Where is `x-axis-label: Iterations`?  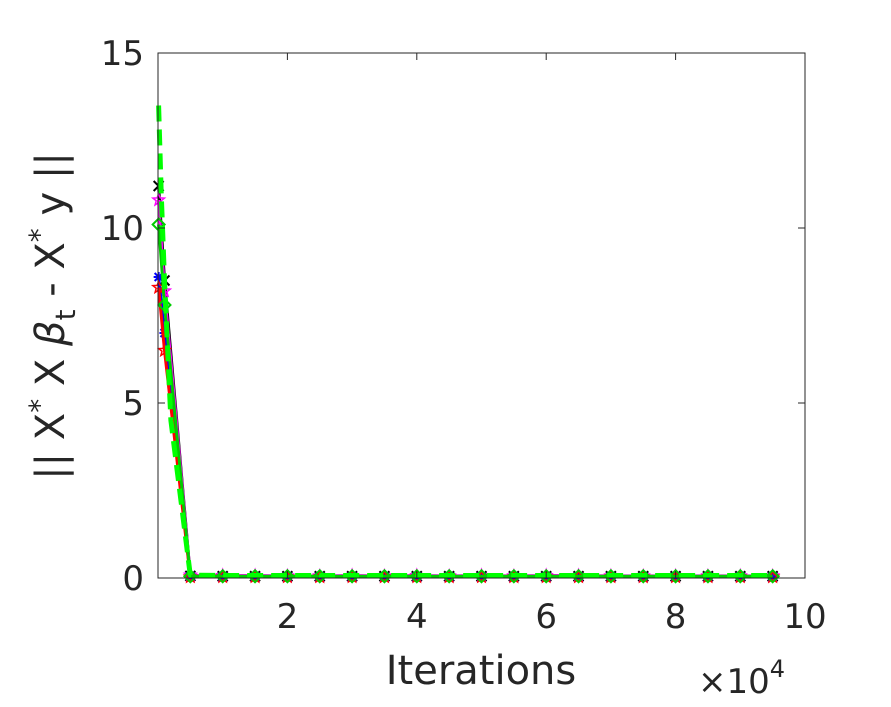
x-axis-label: Iterations is located at coordinates (481, 671).